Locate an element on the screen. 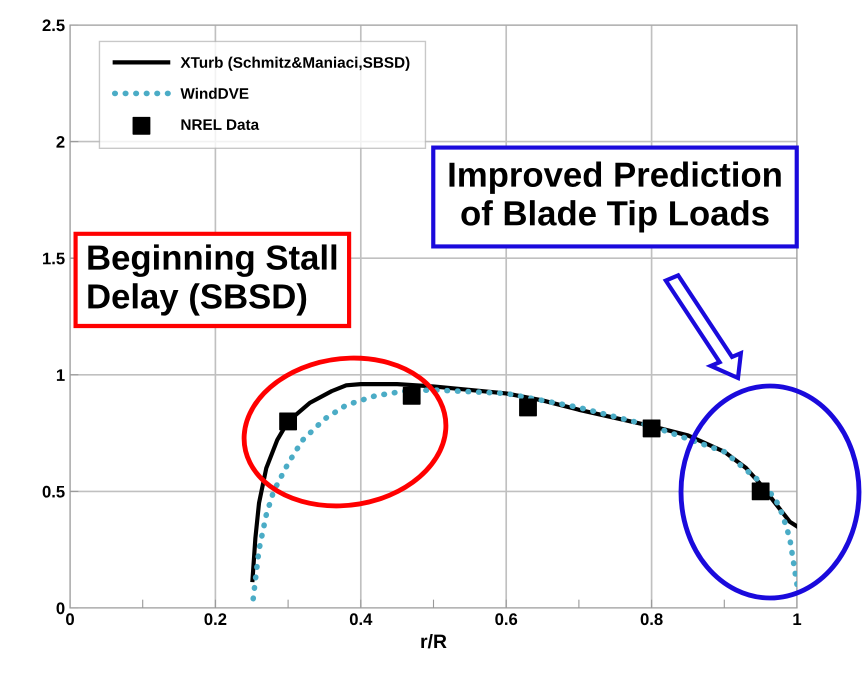  y-tick-label: 1 is located at coordinates (60, 375).